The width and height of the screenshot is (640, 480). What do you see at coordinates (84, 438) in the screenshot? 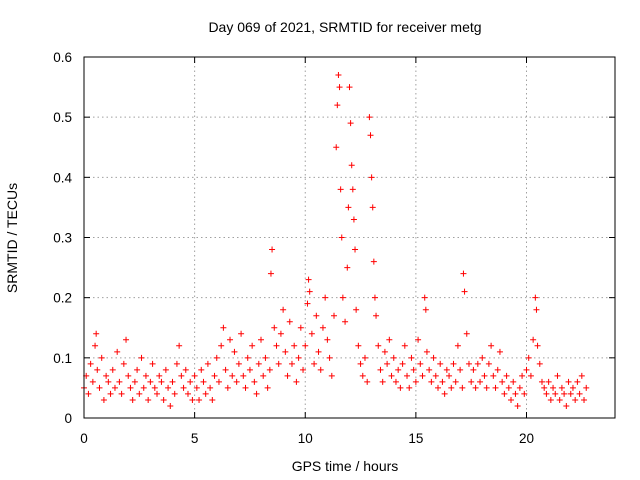
I see `x-tick-label: 0` at bounding box center [84, 438].